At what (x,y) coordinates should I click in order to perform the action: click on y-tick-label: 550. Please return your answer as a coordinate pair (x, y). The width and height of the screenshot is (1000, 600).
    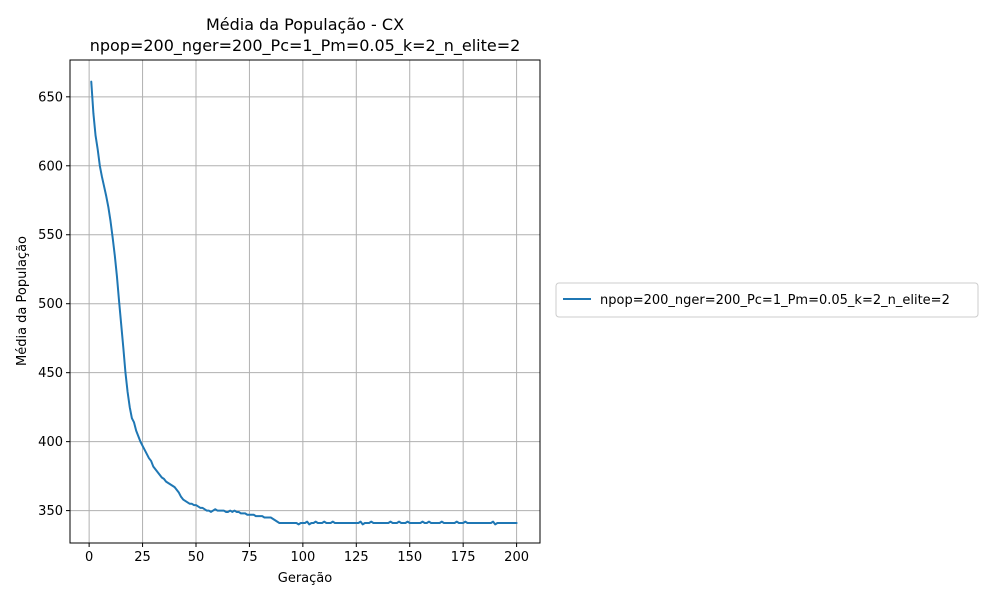
    Looking at the image, I should click on (50, 235).